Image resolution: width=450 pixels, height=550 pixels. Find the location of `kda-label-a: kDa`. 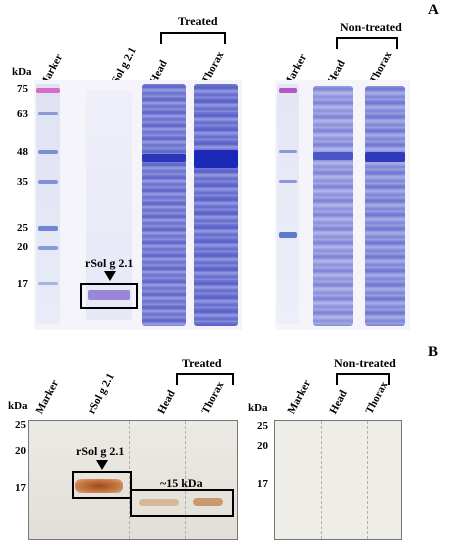

kda-label-a: kDa is located at coordinates (22, 72).